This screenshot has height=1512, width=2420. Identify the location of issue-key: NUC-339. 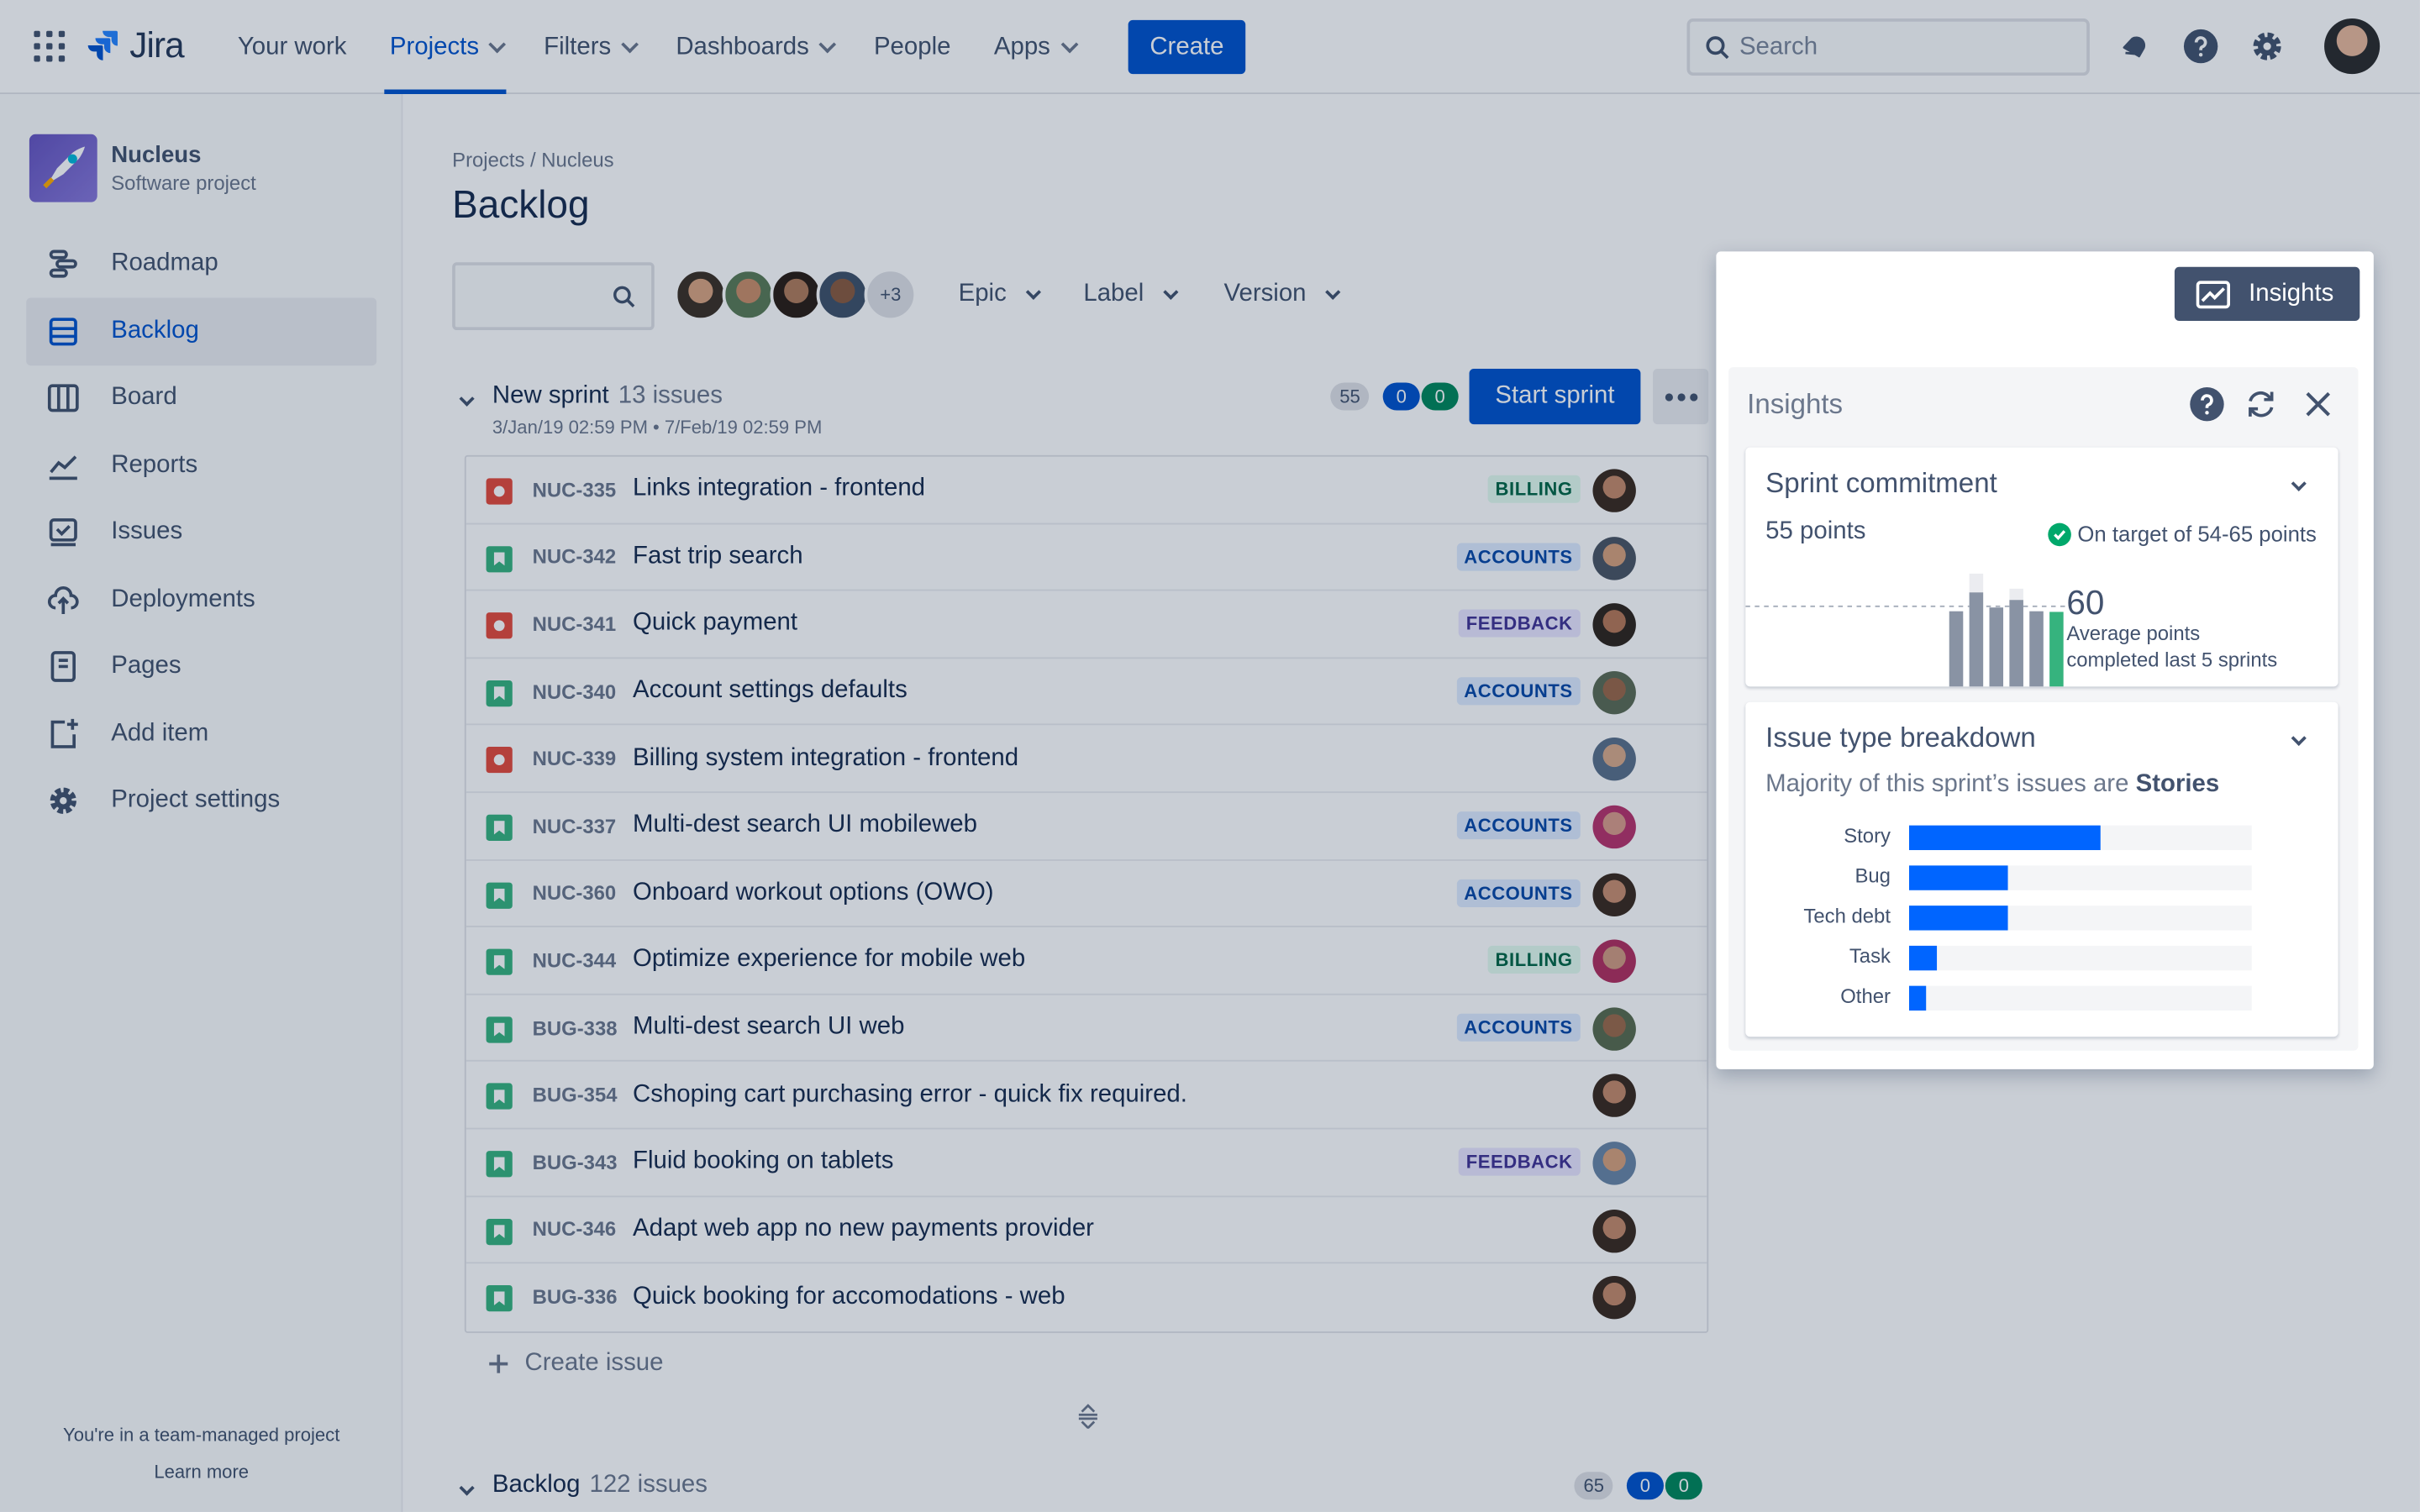
(574, 758).